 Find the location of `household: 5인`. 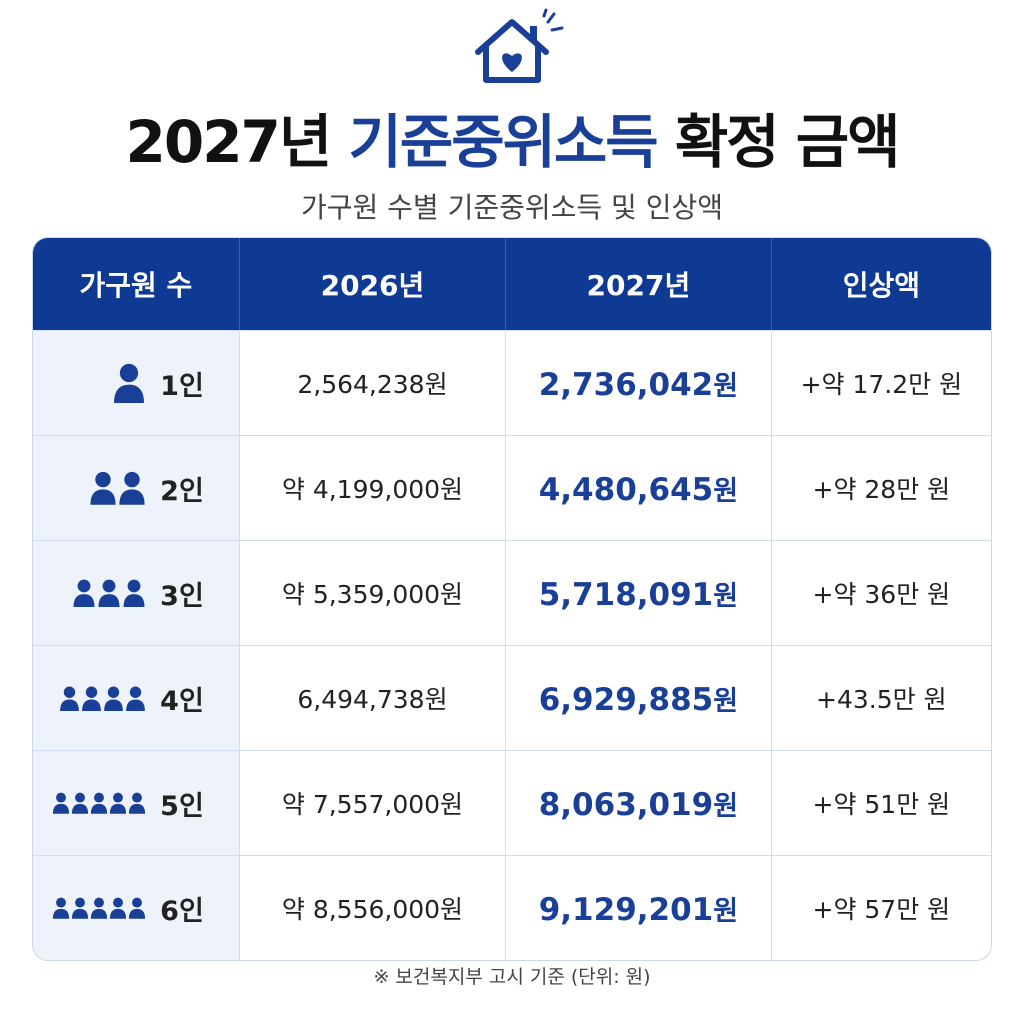

household: 5인 is located at coordinates (136, 803).